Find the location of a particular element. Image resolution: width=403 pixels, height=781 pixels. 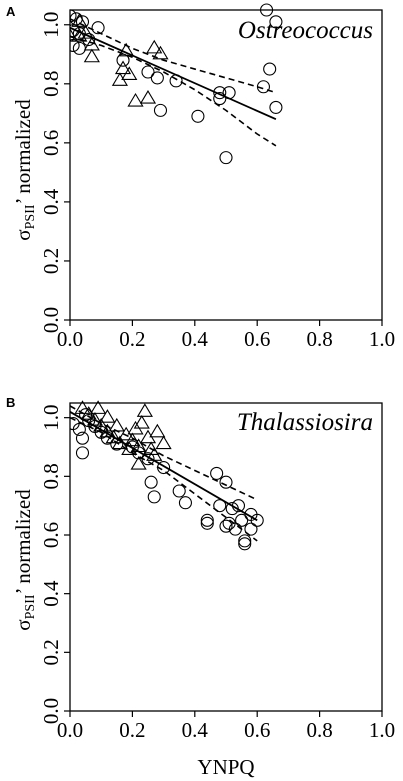

species-annotation: Thalassiosira is located at coordinates (305, 422).